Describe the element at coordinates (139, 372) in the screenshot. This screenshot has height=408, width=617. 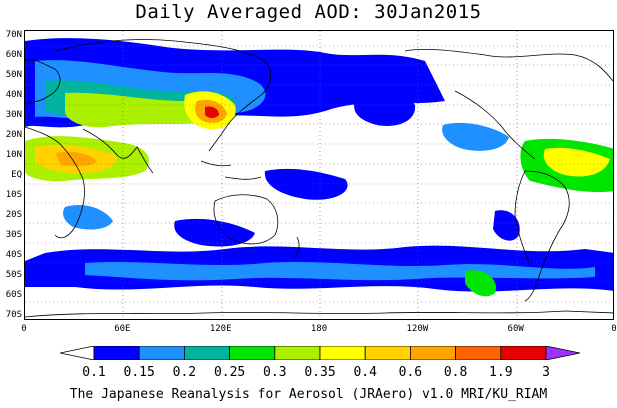
I see `colorbar-level-label: 0.15` at that location.